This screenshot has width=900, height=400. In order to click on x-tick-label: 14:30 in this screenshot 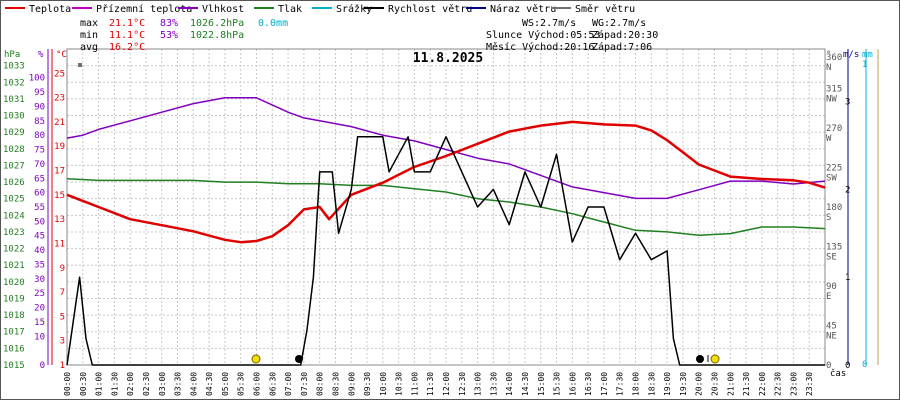, I will do `click(525, 384)`.